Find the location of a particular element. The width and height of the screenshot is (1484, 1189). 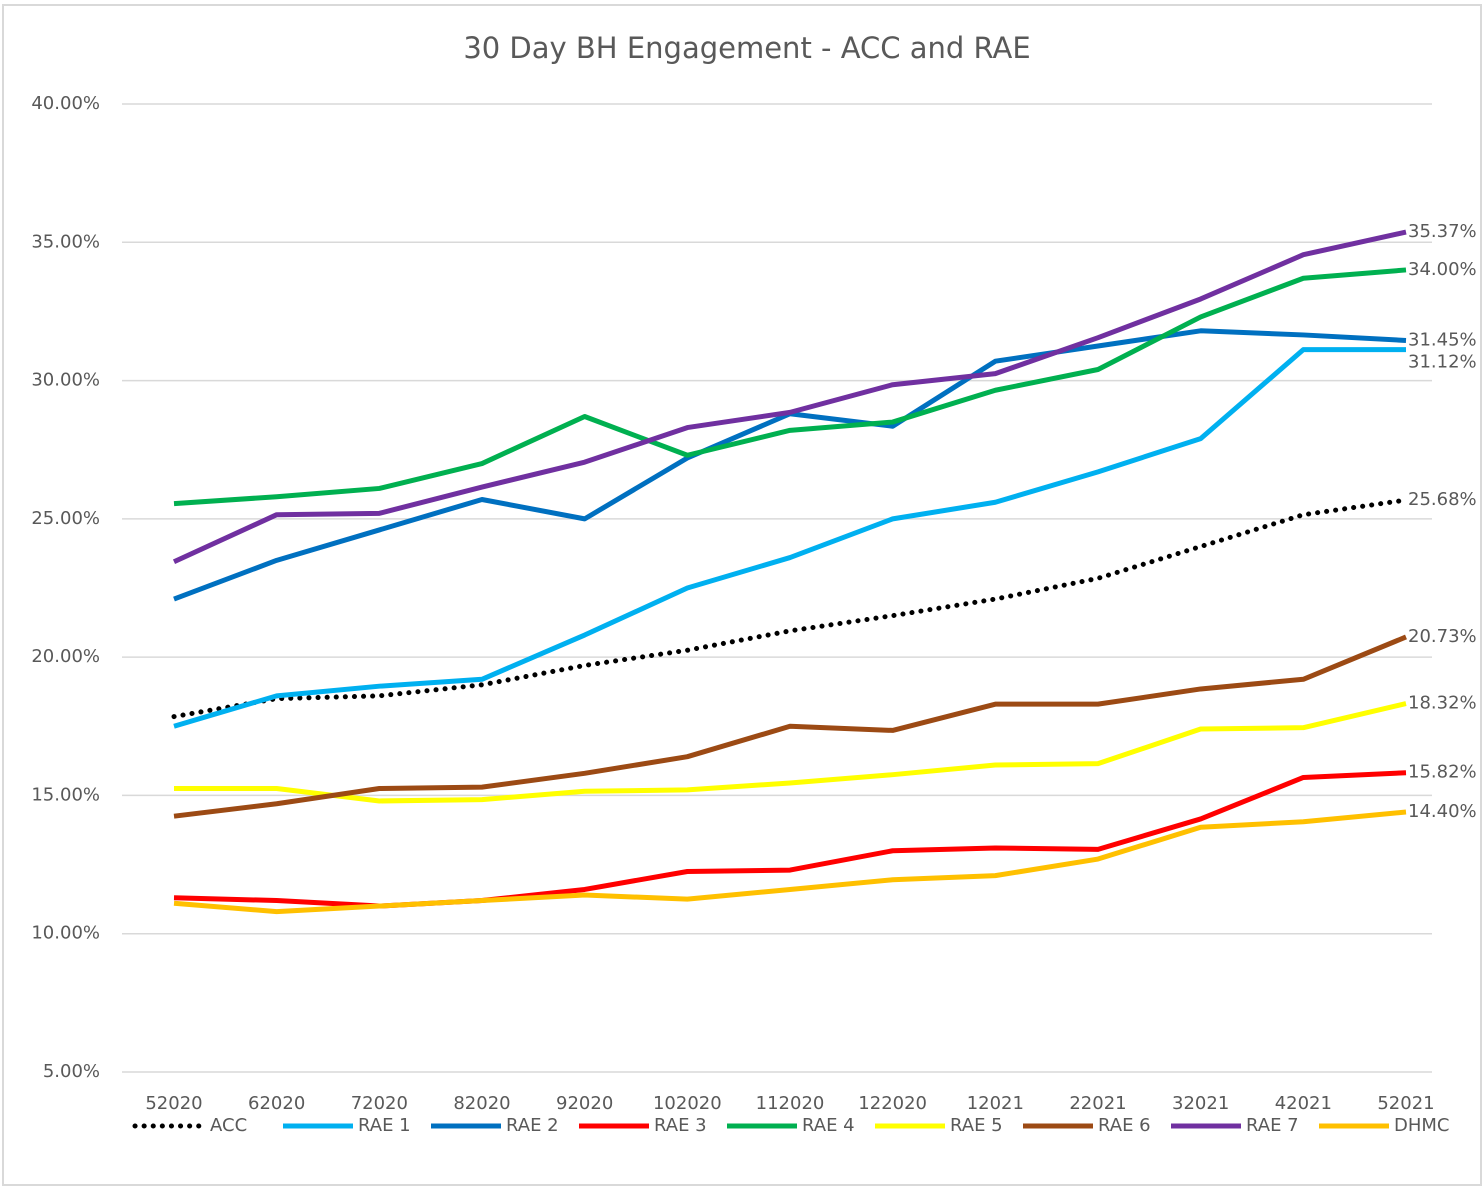

x-tick-label: 22021 is located at coordinates (1097, 1103).